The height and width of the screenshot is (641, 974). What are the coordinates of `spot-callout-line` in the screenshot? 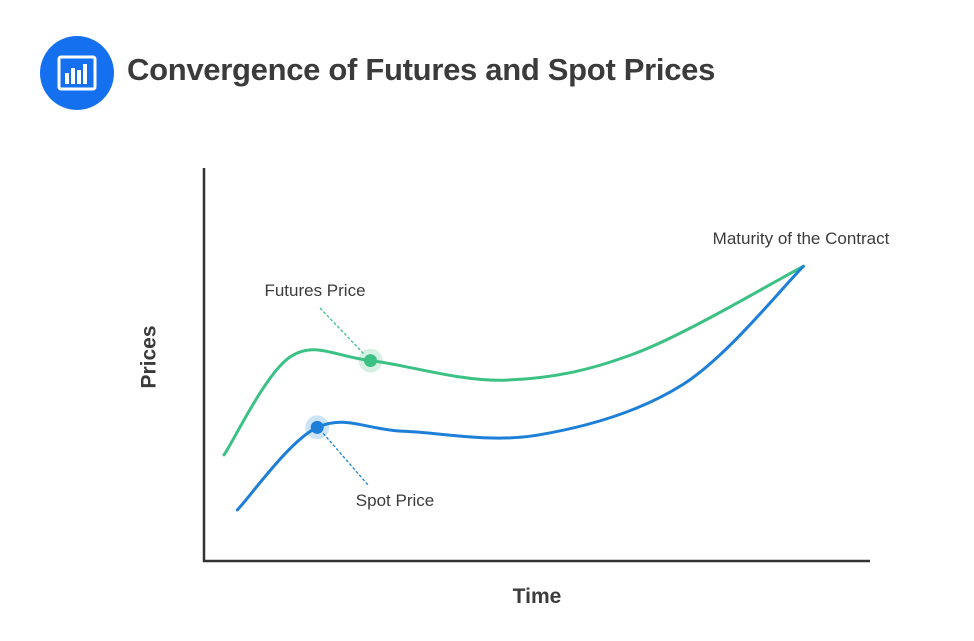 It's located at (345, 459).